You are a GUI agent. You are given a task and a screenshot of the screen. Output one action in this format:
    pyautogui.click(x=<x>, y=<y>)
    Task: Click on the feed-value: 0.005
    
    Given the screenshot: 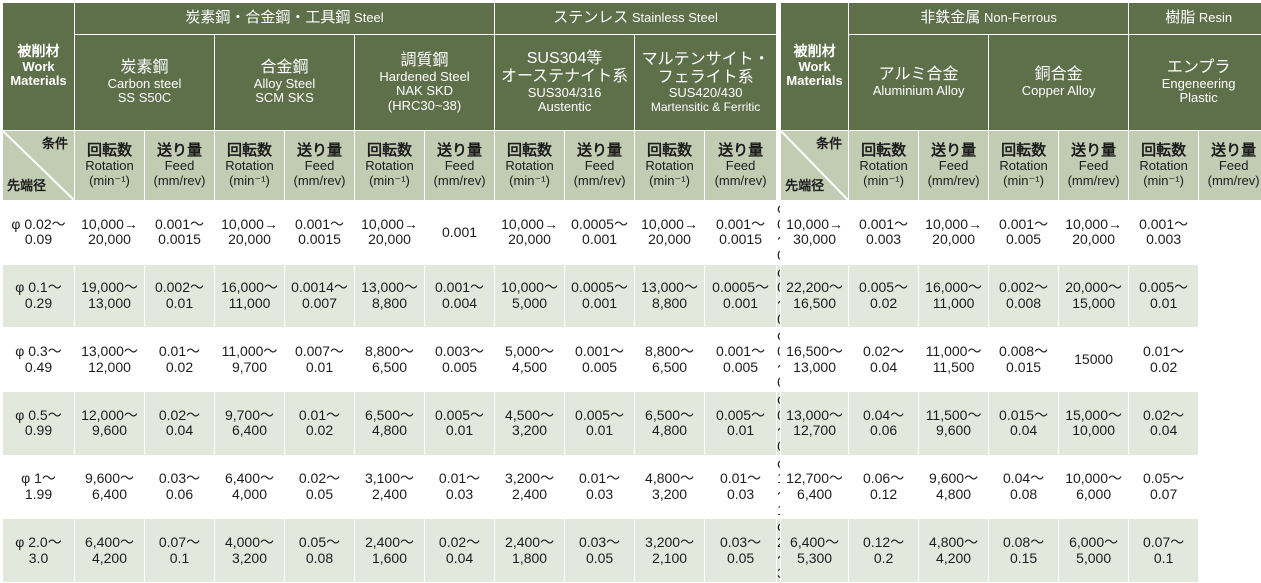 What is the action you would take?
    pyautogui.click(x=599, y=368)
    